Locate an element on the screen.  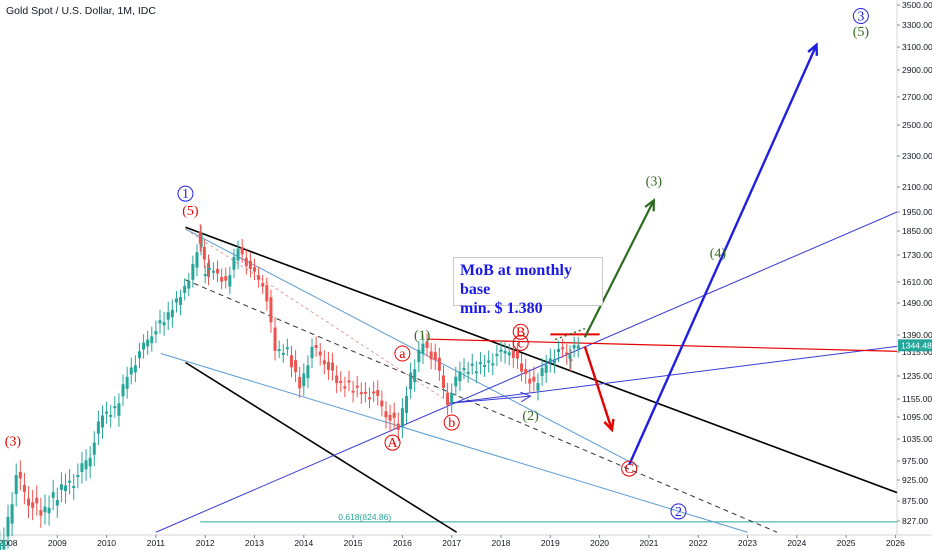
dash-pink is located at coordinates (316, 314).